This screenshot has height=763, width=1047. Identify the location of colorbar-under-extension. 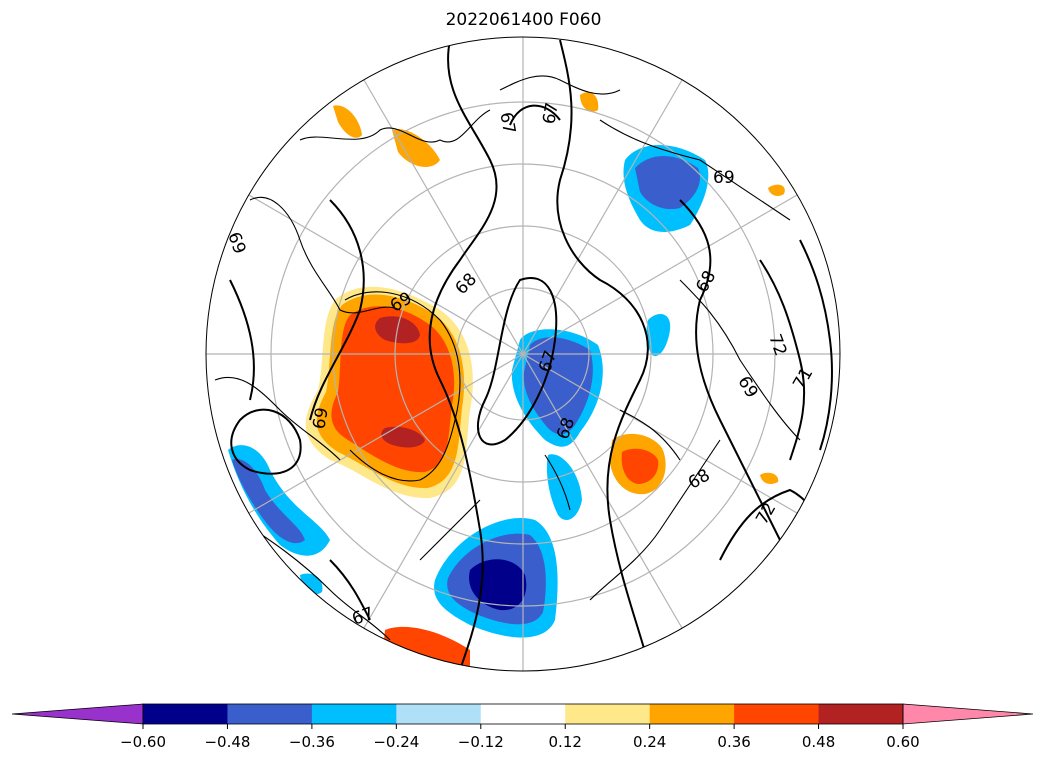
(77, 714).